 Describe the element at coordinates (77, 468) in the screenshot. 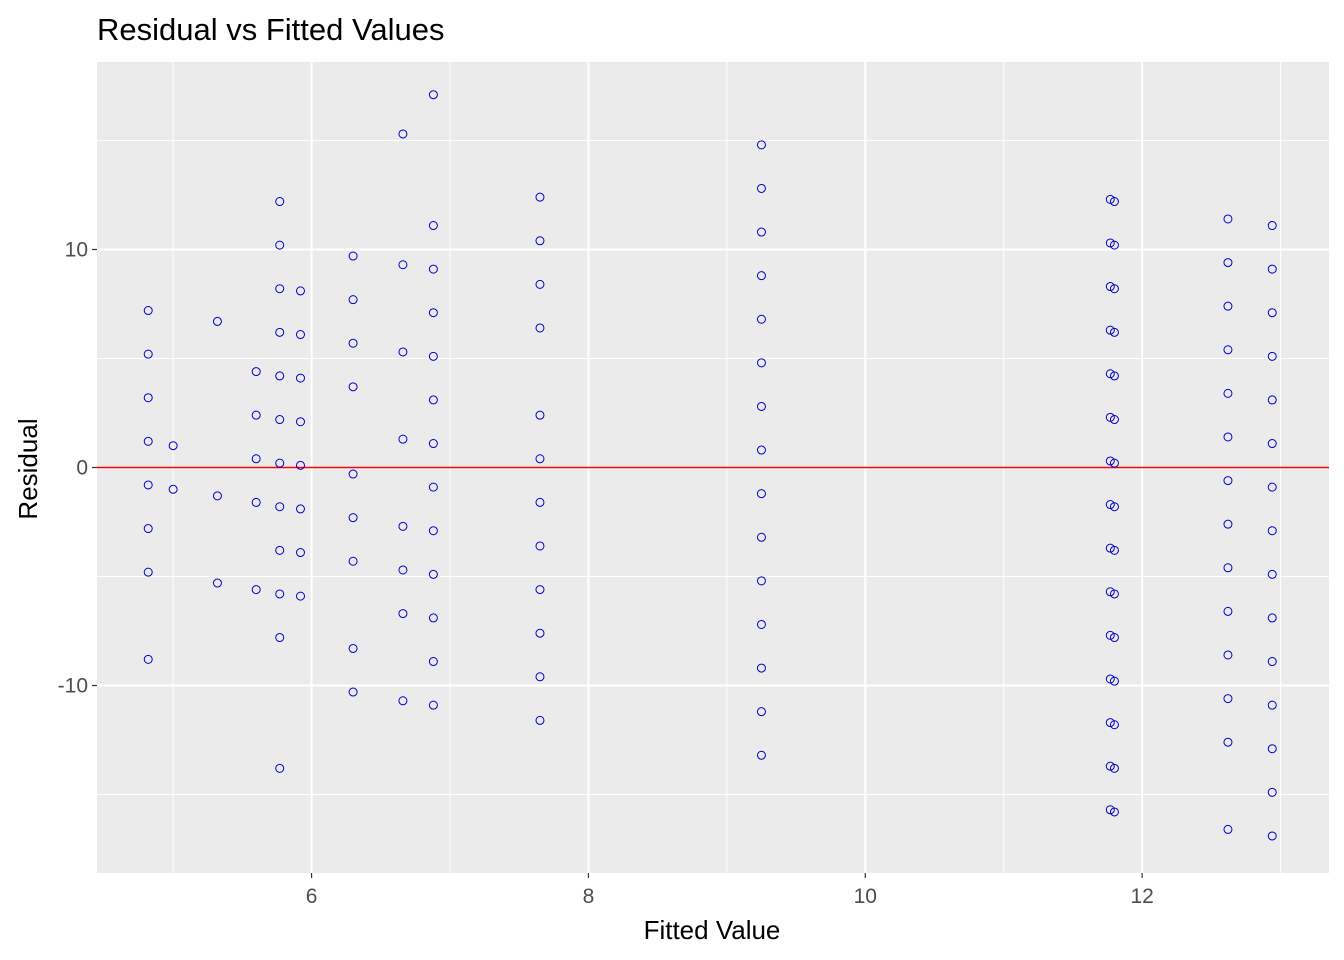

I see `y-axis-ticks: -10 0 10` at that location.